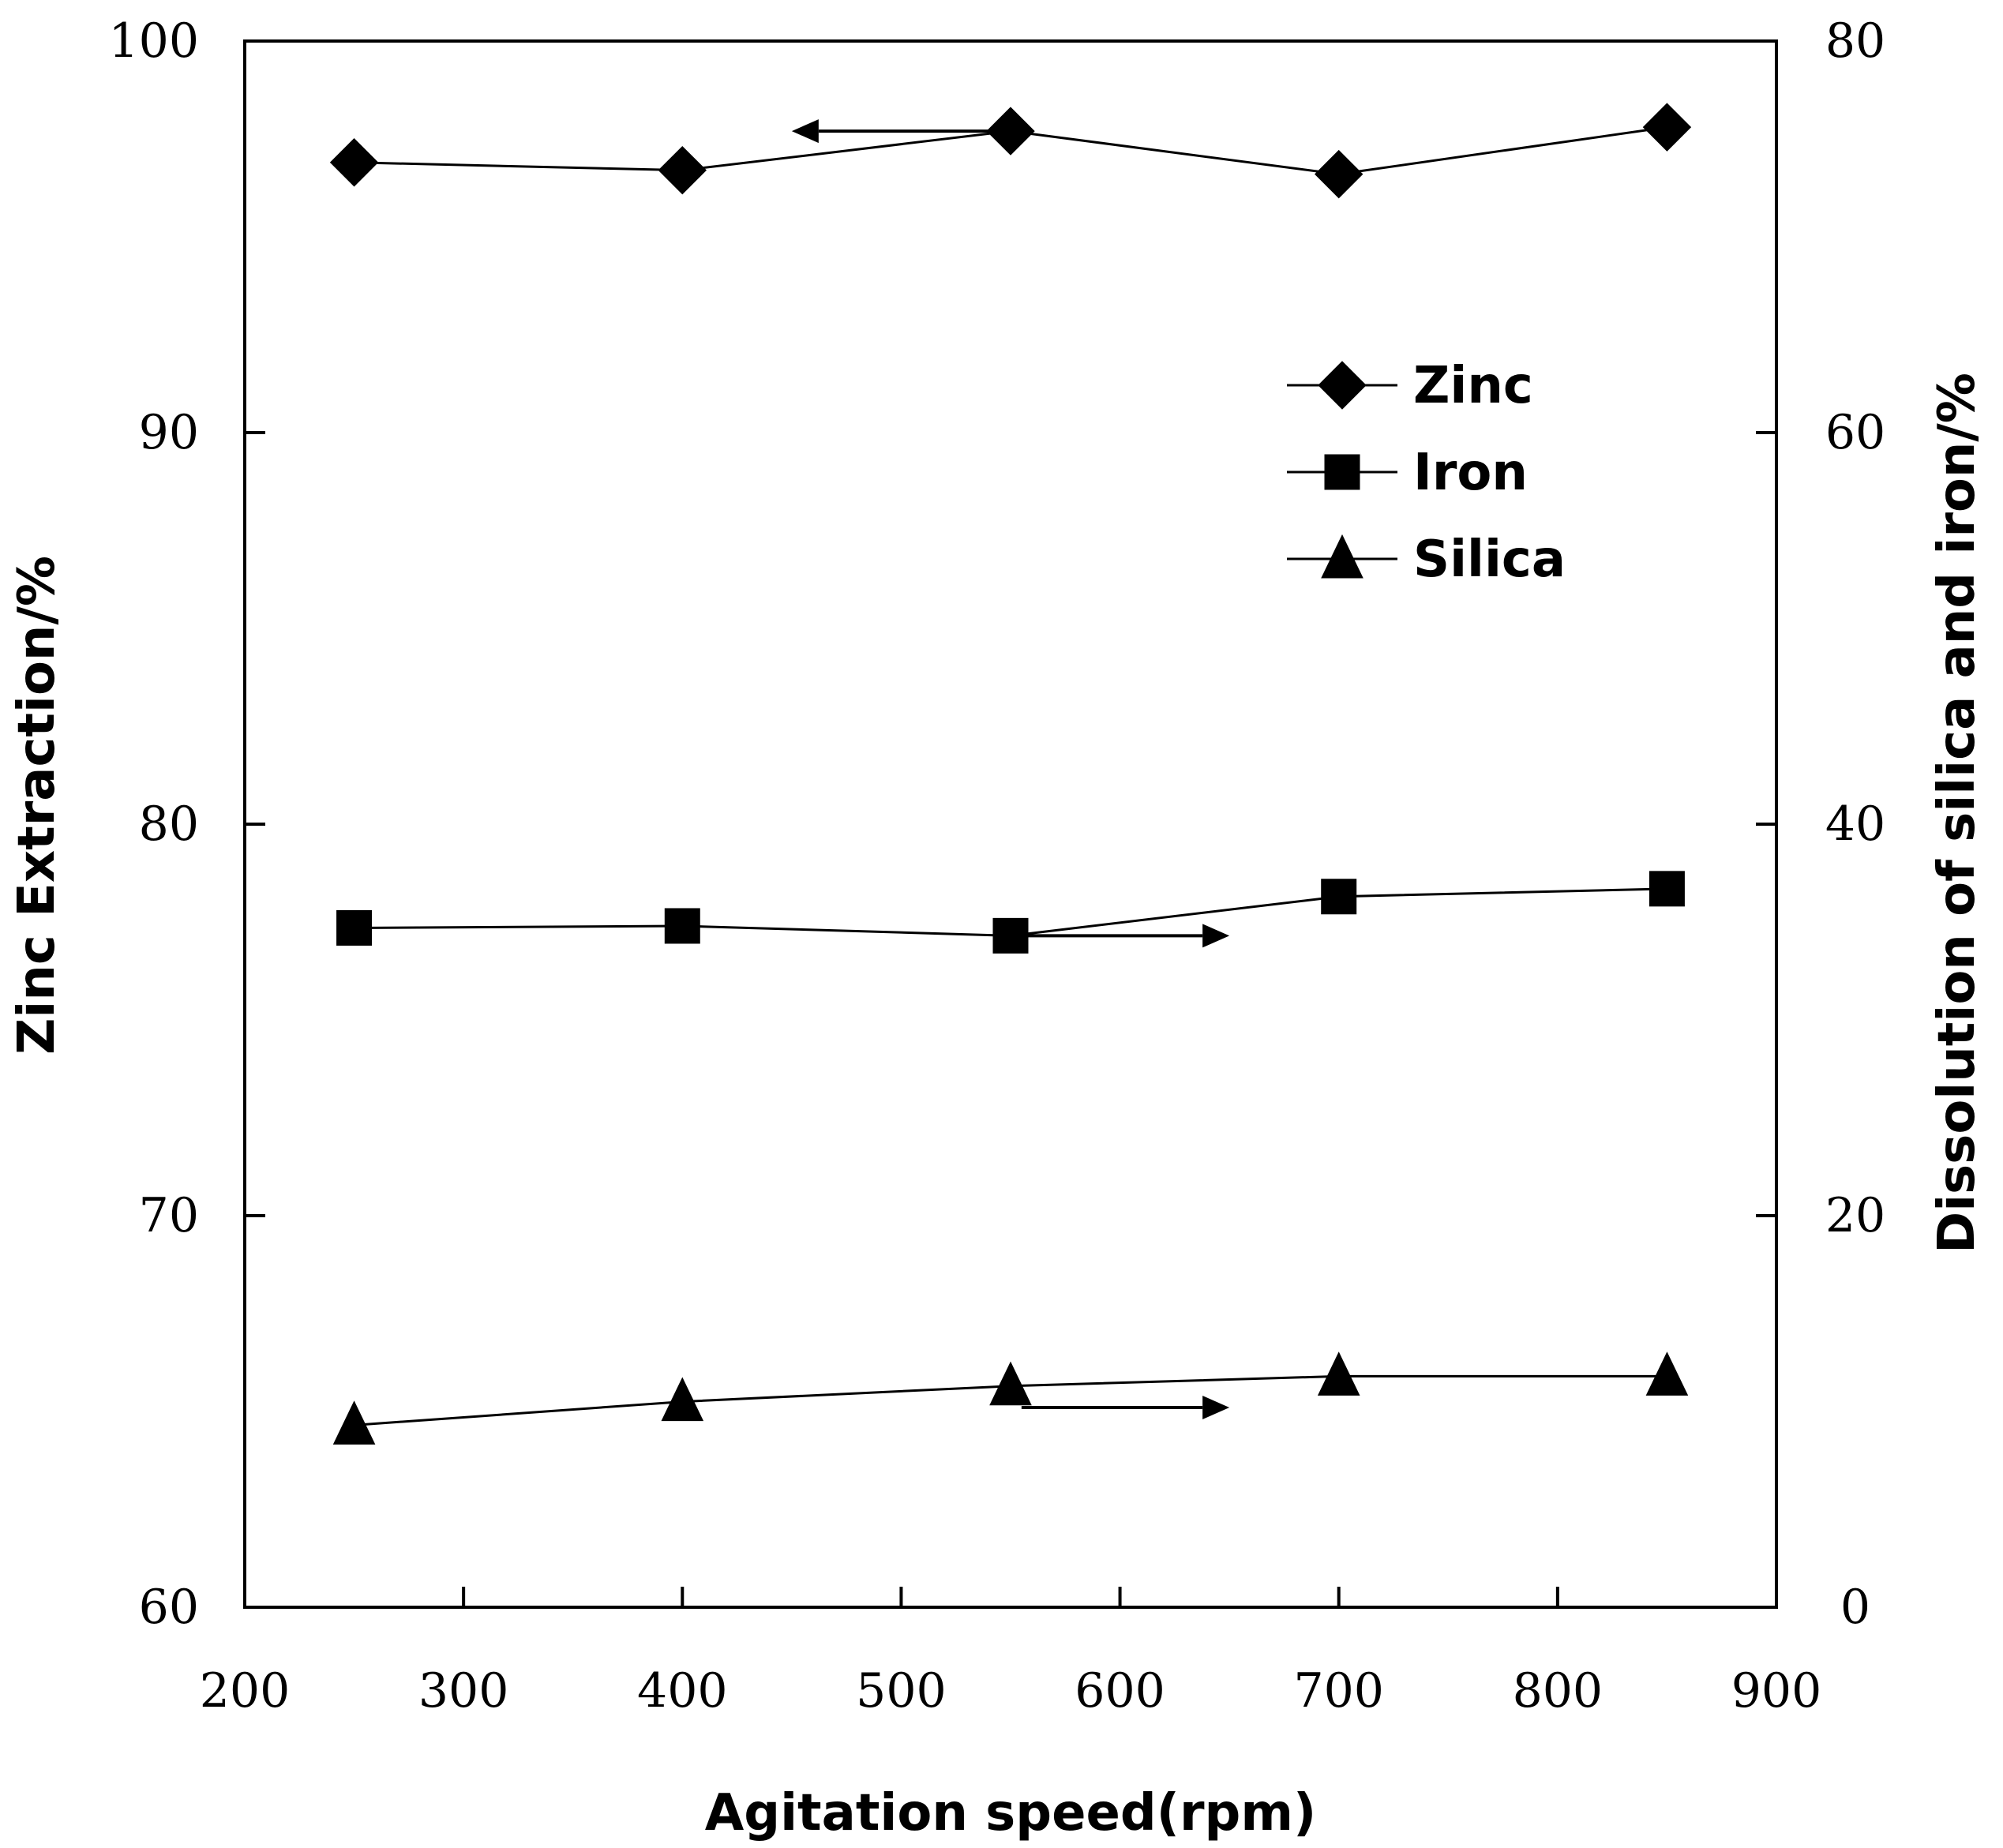 The height and width of the screenshot is (1848, 2003). What do you see at coordinates (1011, 151) in the screenshot?
I see `zinc-series` at bounding box center [1011, 151].